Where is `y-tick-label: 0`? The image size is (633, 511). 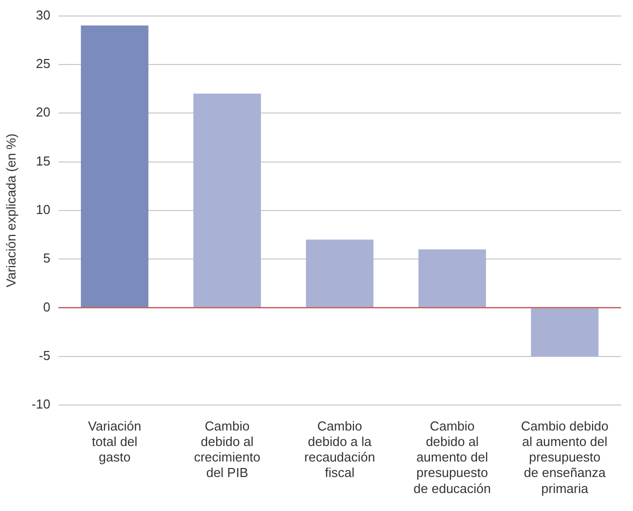 y-tick-label: 0 is located at coordinates (46, 306).